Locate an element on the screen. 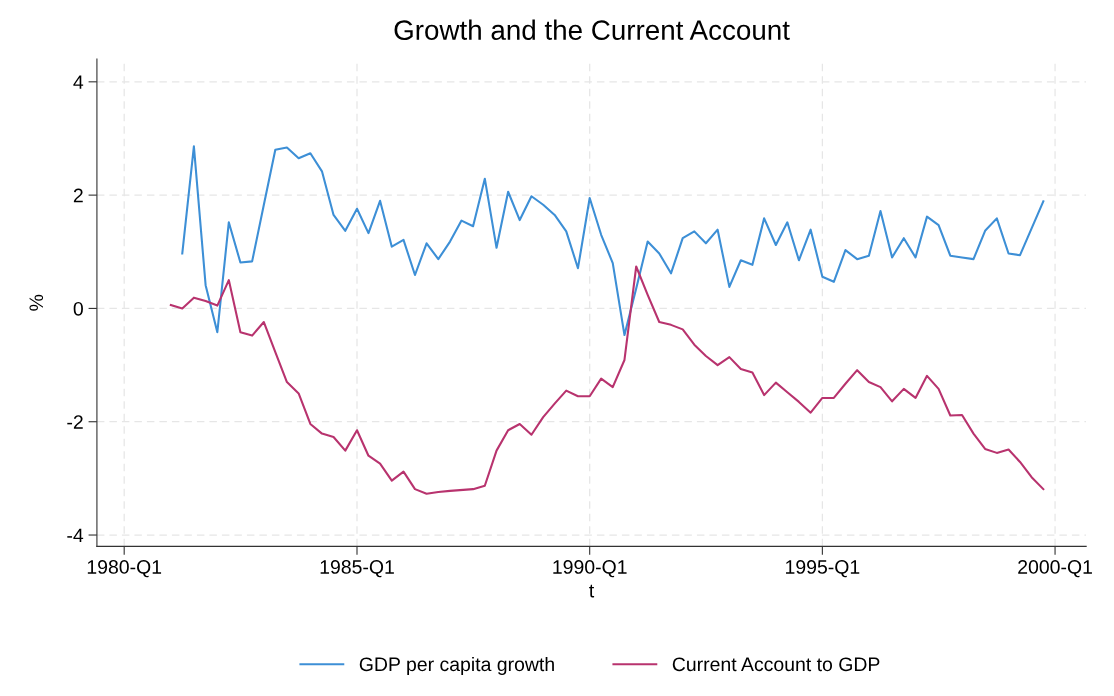 The height and width of the screenshot is (696, 1114). x-axis-title: t is located at coordinates (592, 591).